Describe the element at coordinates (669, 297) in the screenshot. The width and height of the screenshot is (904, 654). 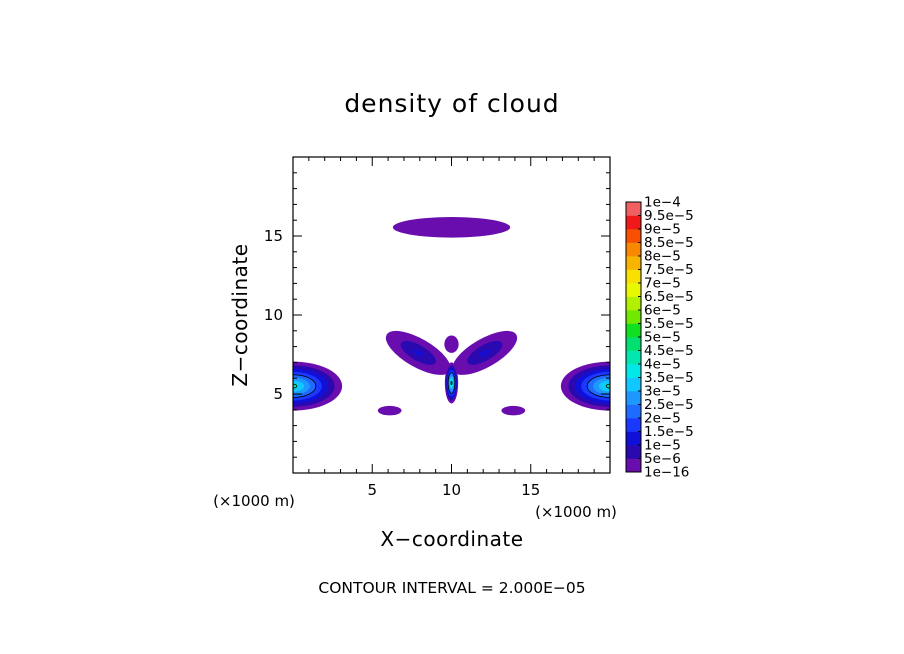
I see `colorbar-label: 6.5e−5` at that location.